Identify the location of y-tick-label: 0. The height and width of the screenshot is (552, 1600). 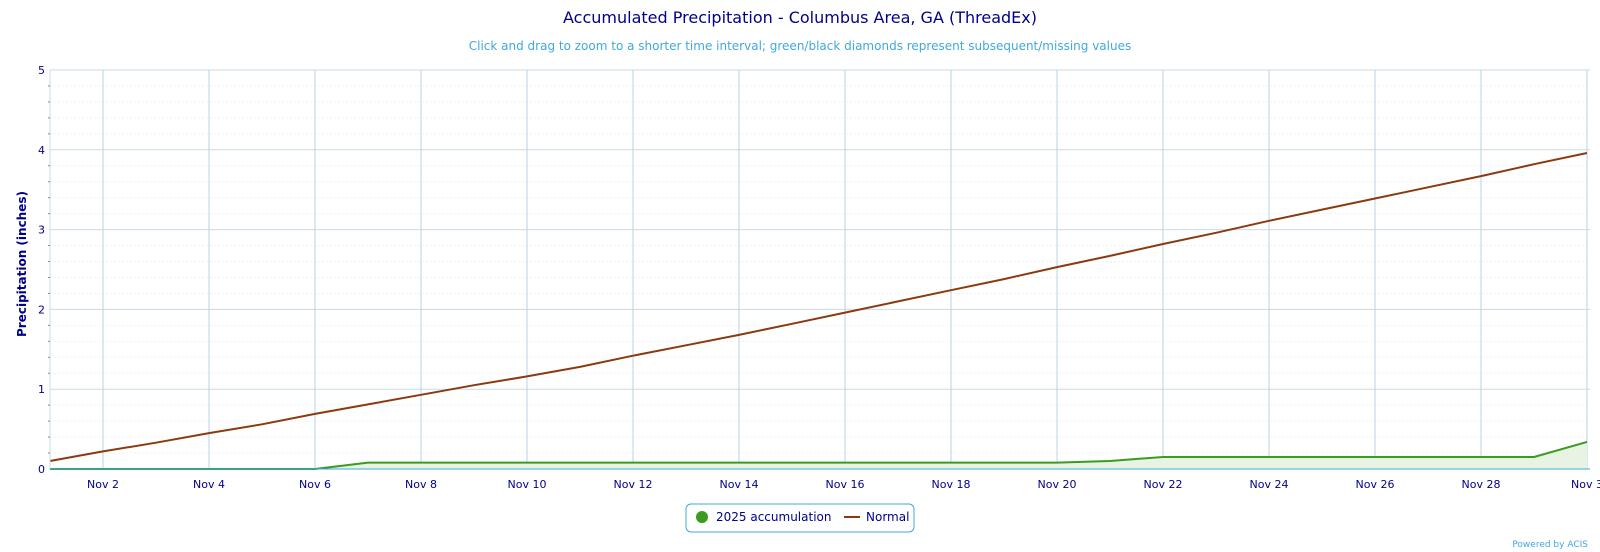
(41, 469).